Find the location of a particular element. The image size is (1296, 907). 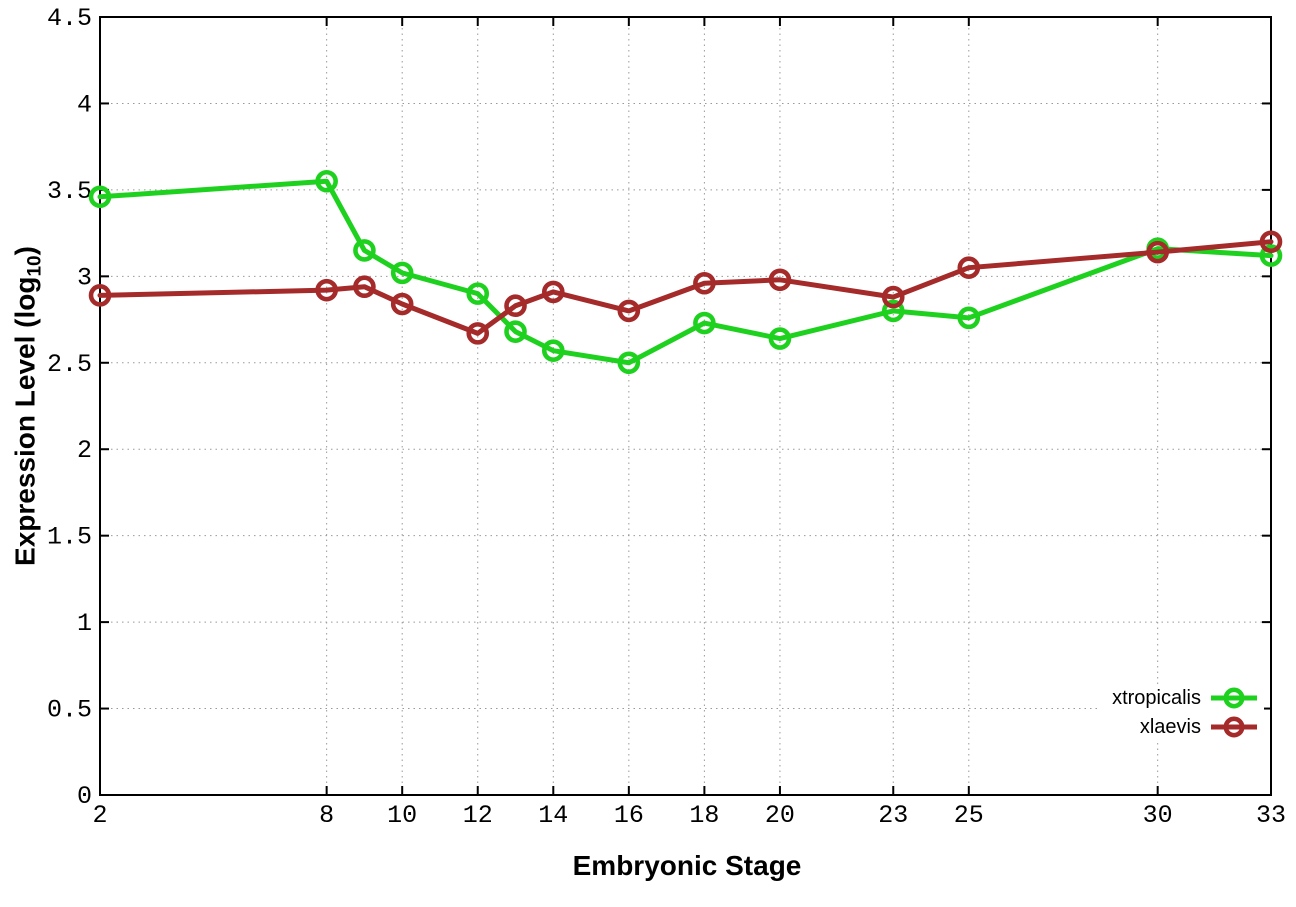

legend: xtropicalis xlaevis is located at coordinates (1182, 712).